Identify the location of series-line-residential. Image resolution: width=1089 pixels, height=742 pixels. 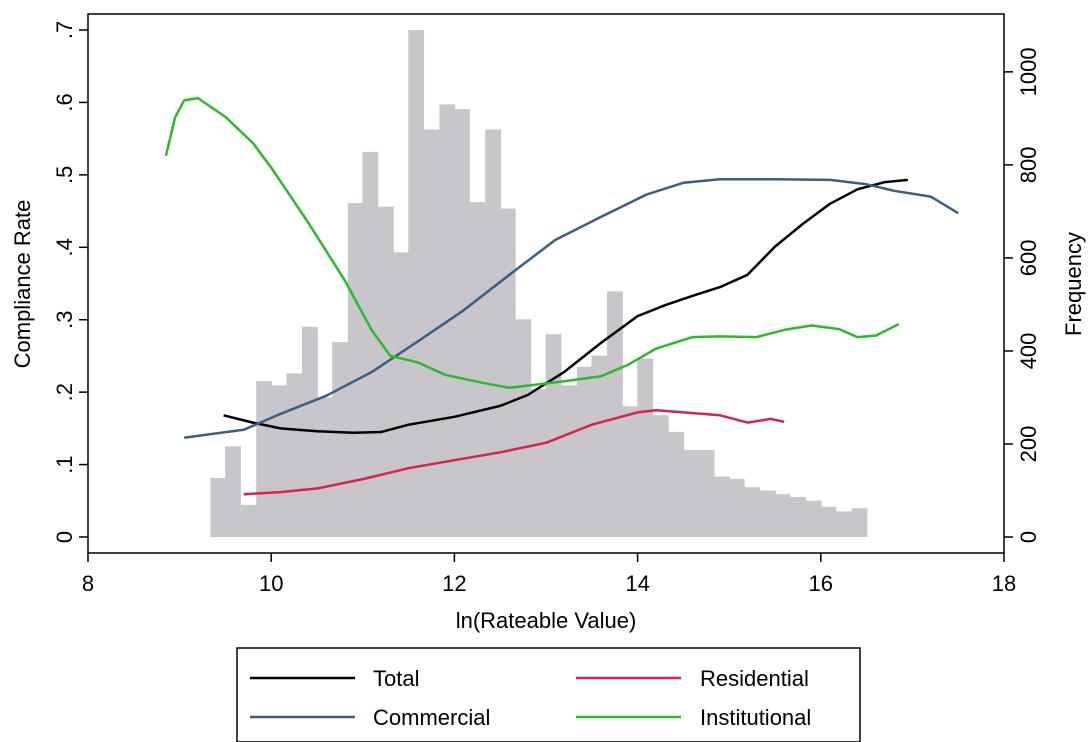
(514, 452).